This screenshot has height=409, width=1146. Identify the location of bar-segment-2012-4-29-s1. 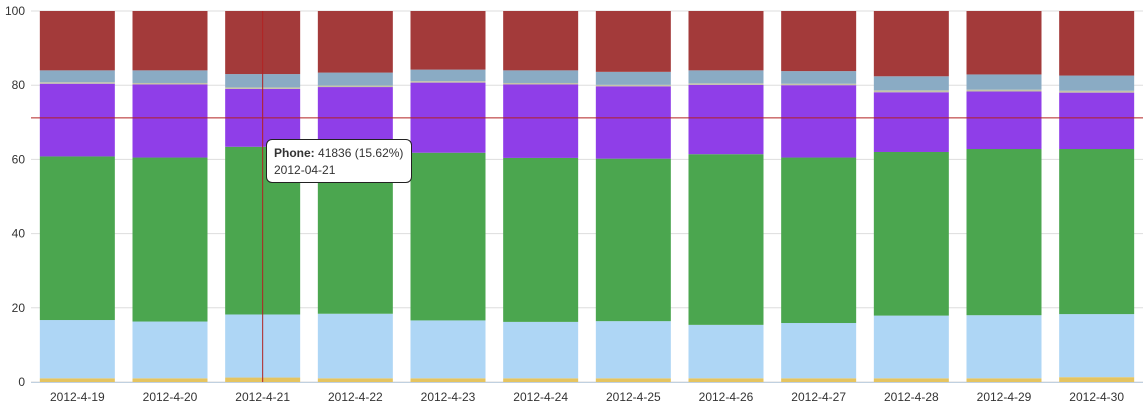
(1004, 347).